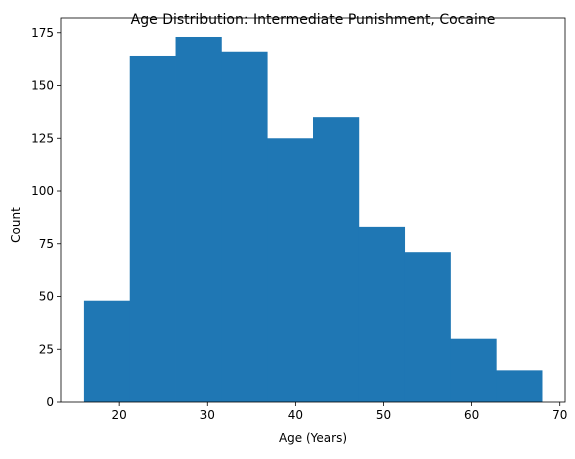 This screenshot has height=459, width=575. What do you see at coordinates (471, 415) in the screenshot?
I see `x-tick-label: 60` at bounding box center [471, 415].